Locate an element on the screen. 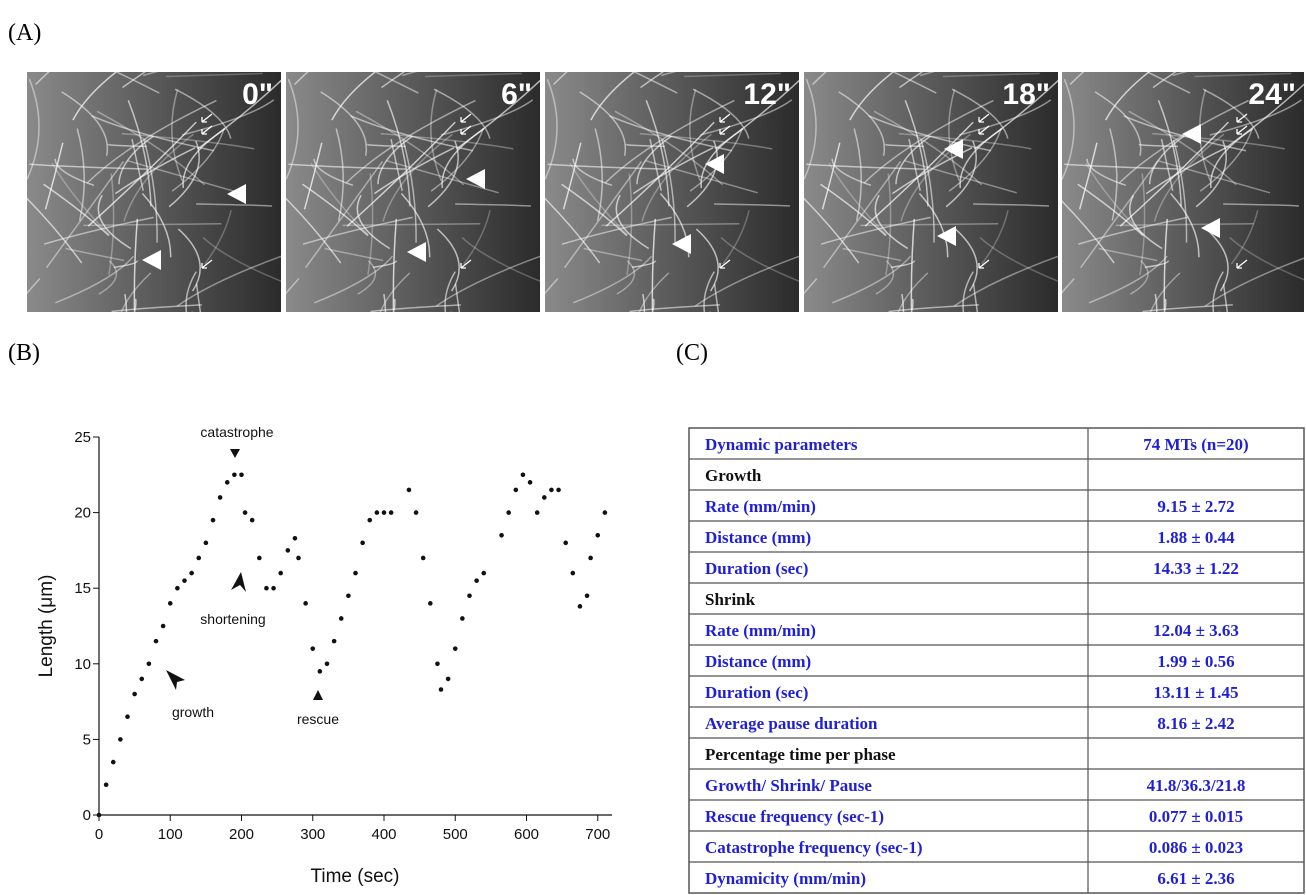 This screenshot has height=895, width=1306. frame-image is located at coordinates (672, 192).